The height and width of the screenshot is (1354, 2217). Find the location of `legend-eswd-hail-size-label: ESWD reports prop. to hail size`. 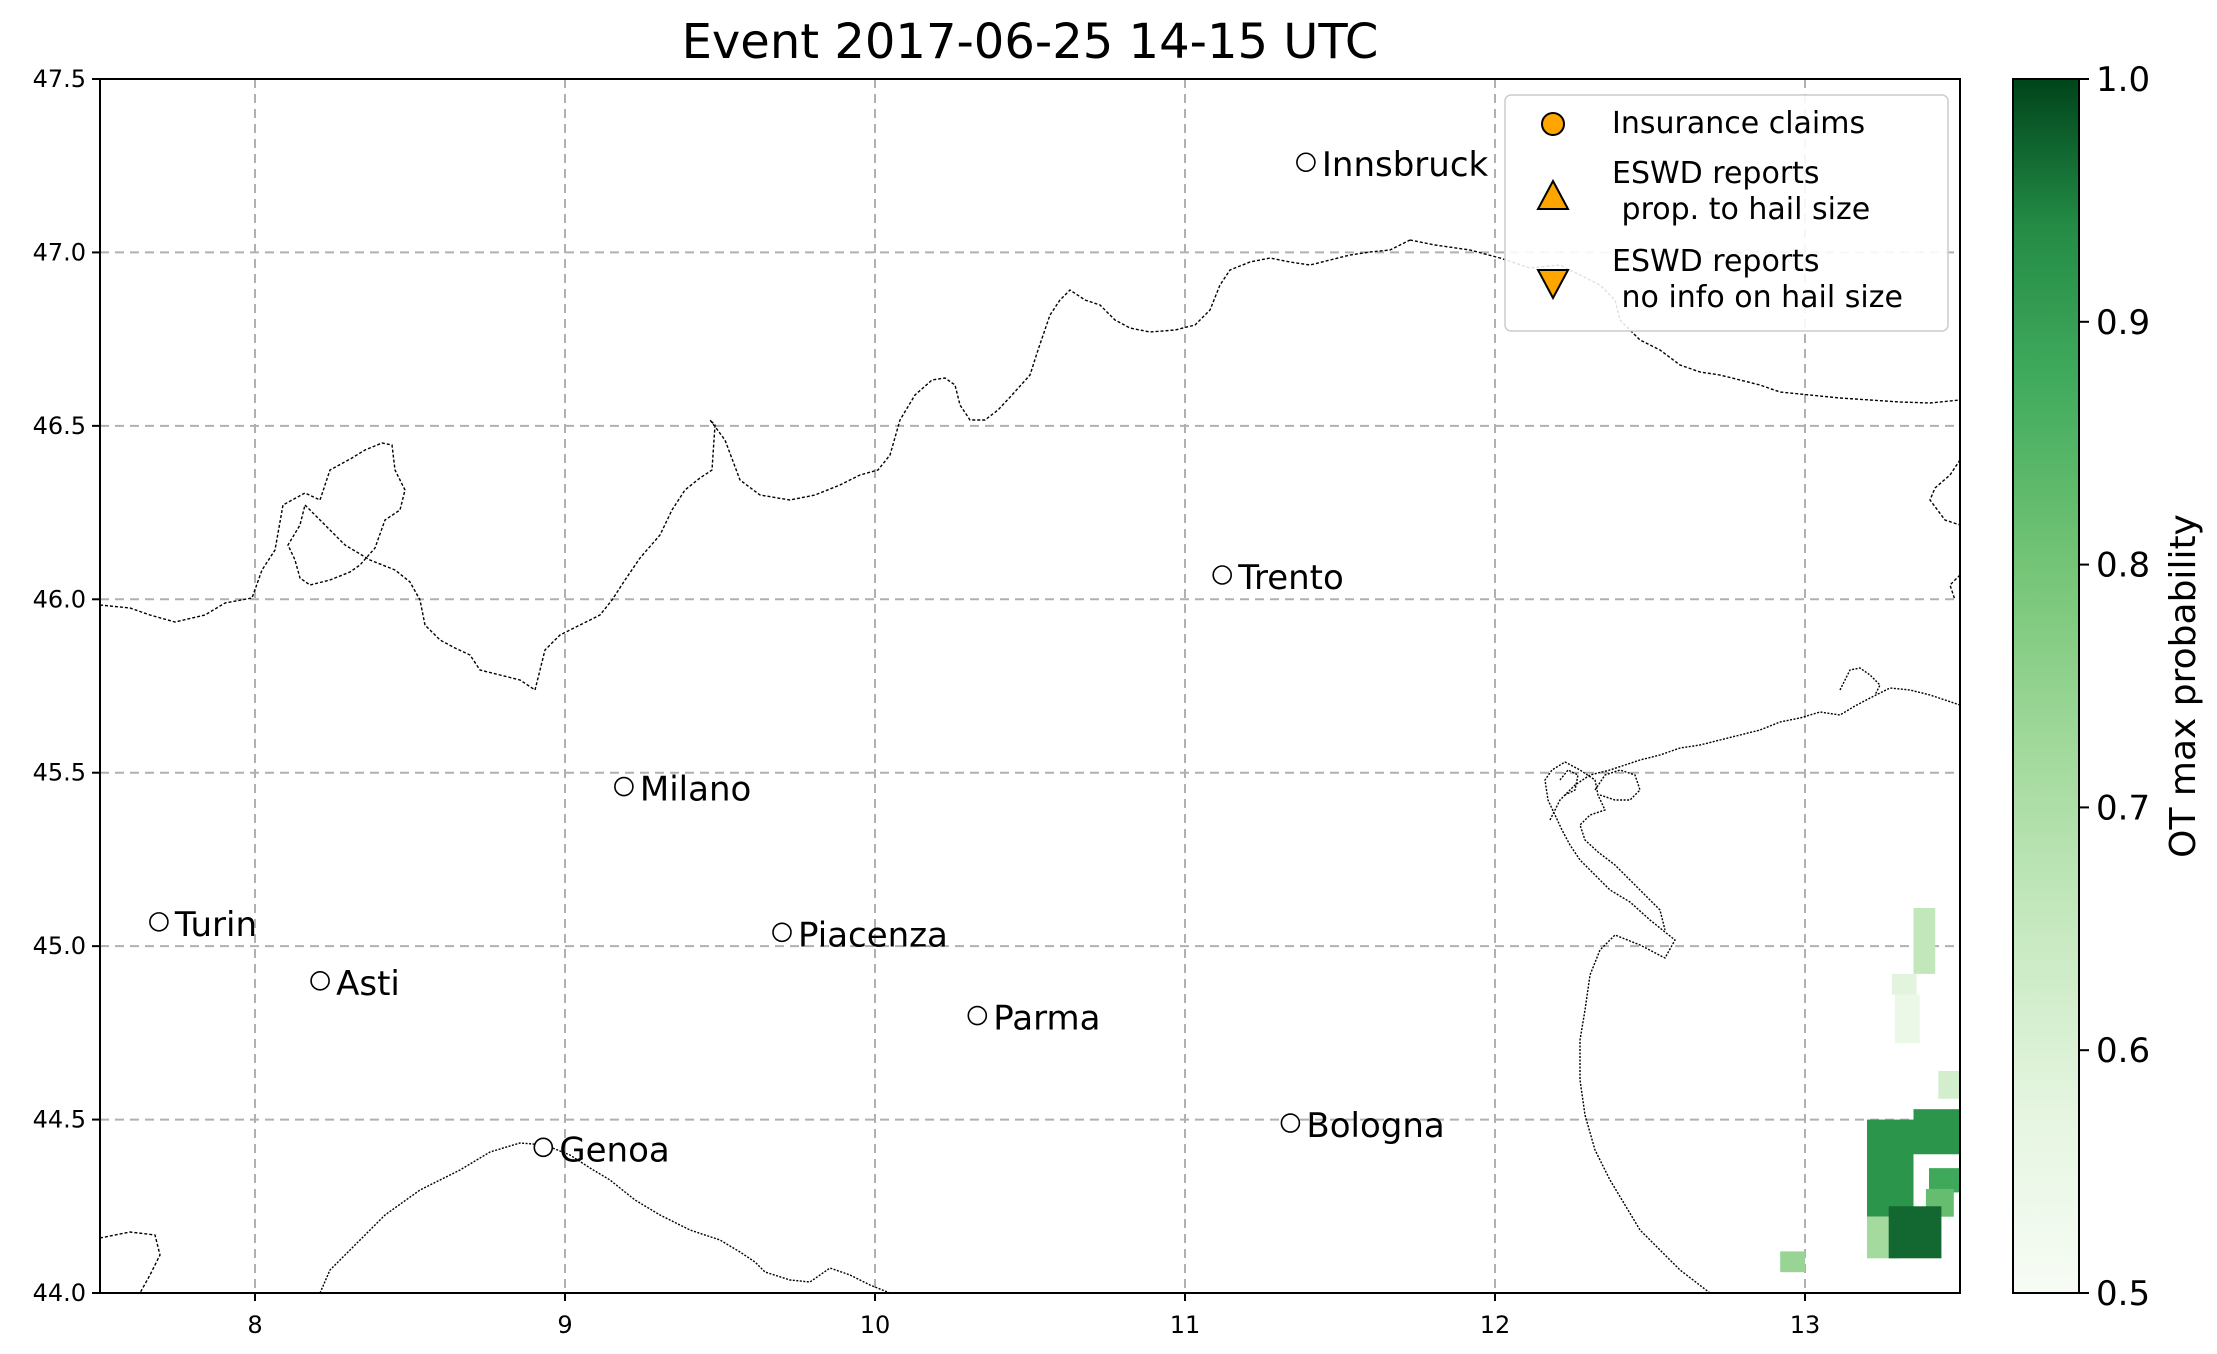

legend-eswd-hail-size-label: ESWD reports prop. to hail size is located at coordinates (1741, 191).